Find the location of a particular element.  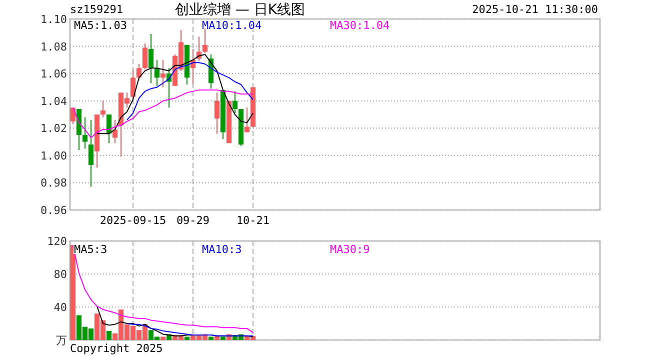

y-tick-label: 1.06 is located at coordinates (53, 74).